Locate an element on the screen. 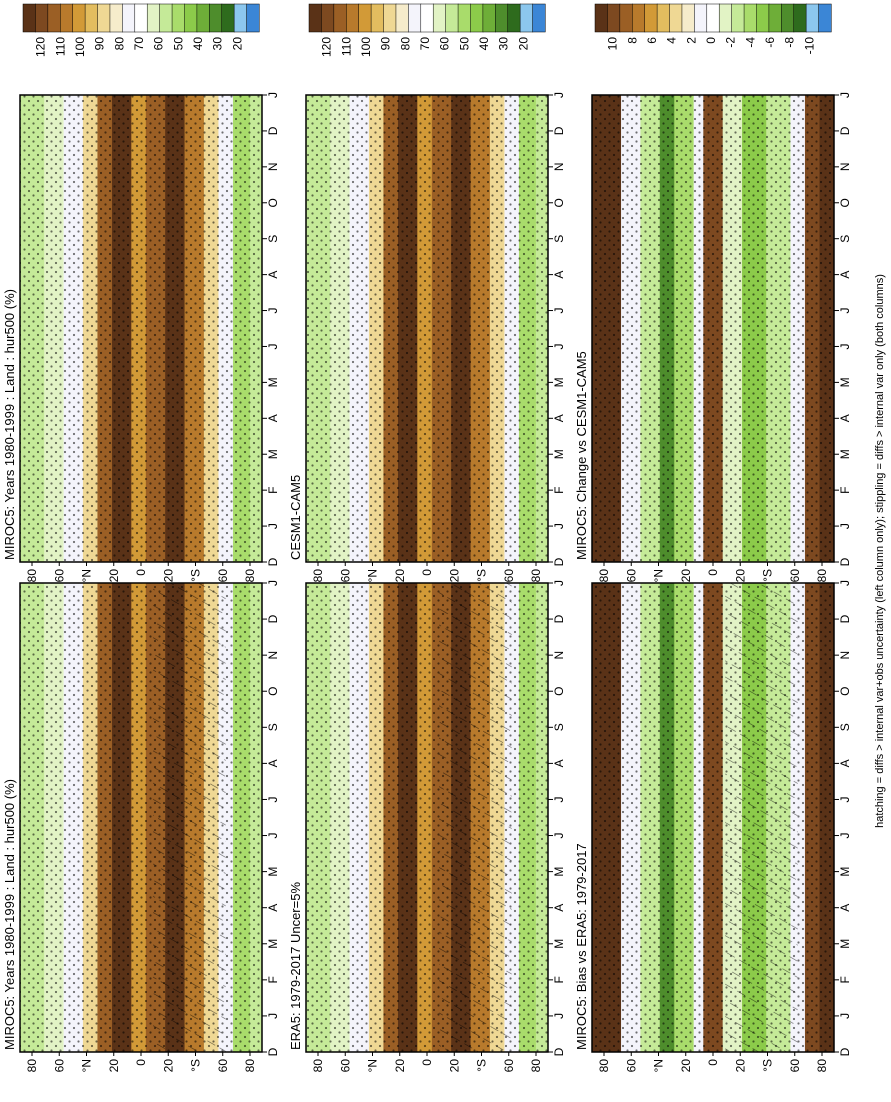 The image size is (891, 1102). colorbar-label: 10 is located at coordinates (613, 44).